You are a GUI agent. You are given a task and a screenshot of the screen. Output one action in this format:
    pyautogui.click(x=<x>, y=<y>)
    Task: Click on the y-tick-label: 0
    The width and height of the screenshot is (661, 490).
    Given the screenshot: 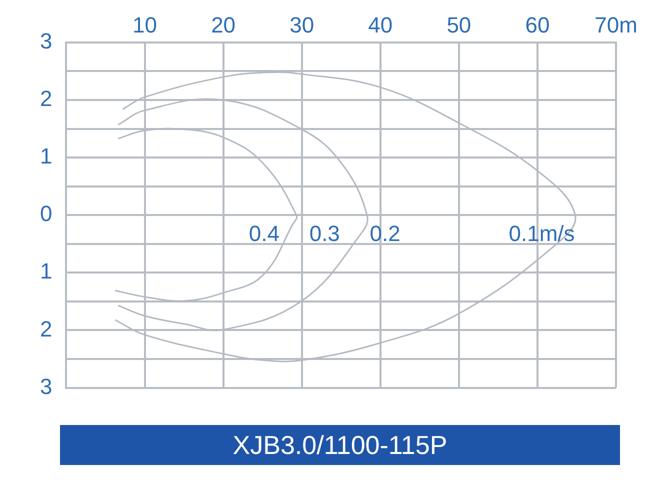 What is the action you would take?
    pyautogui.click(x=46, y=213)
    